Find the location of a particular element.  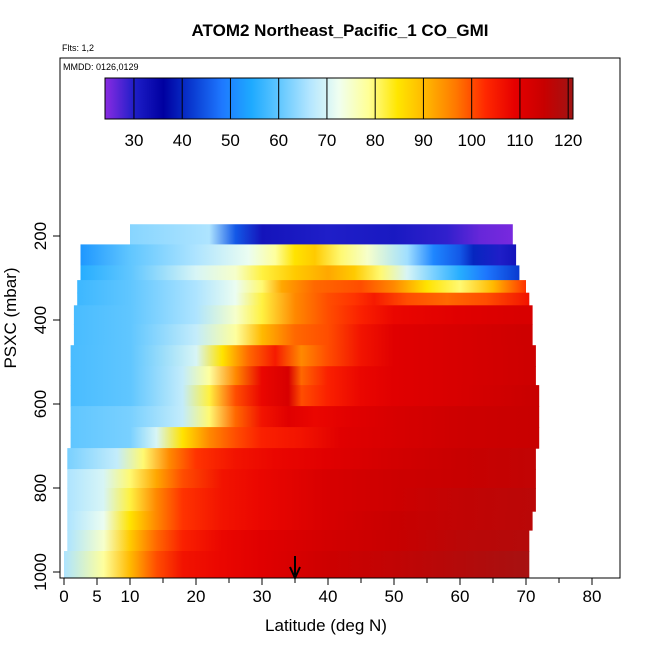

colorbar-tick-label: 50 is located at coordinates (230, 140).